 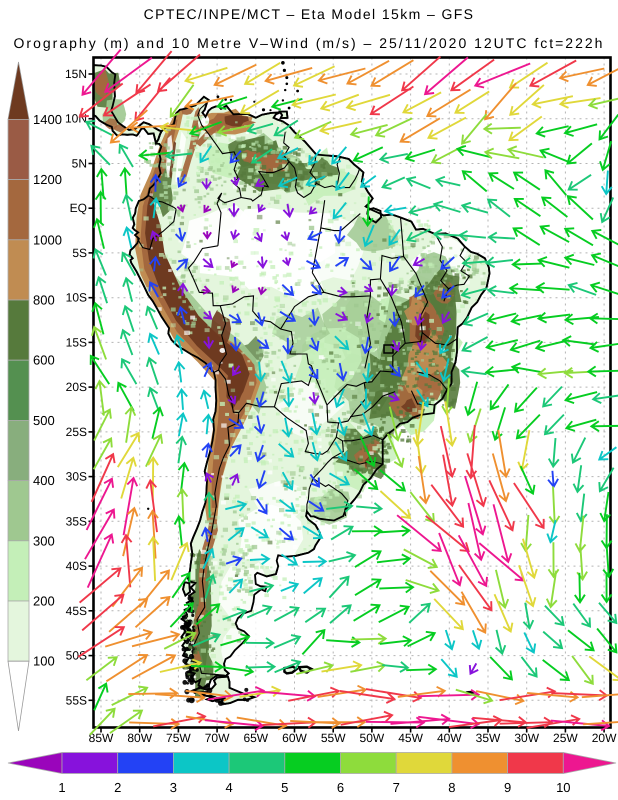 I want to click on svg-text: 15S, so click(x=76, y=342).